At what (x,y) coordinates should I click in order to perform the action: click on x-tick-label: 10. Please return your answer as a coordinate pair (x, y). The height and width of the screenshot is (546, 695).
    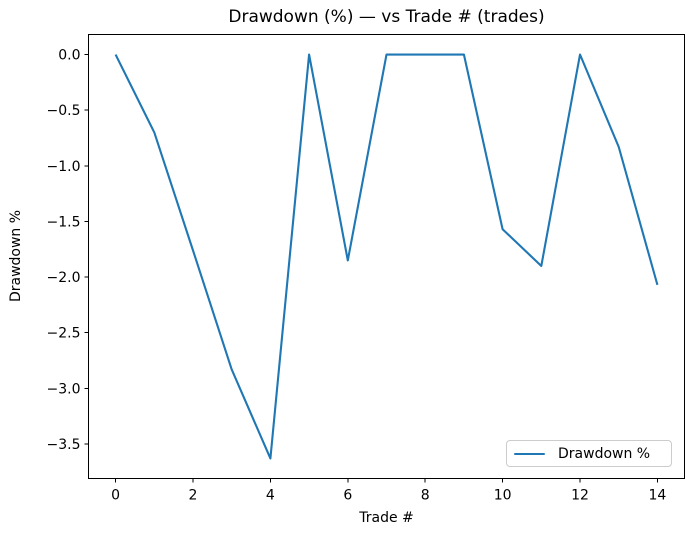
    Looking at the image, I should click on (503, 496).